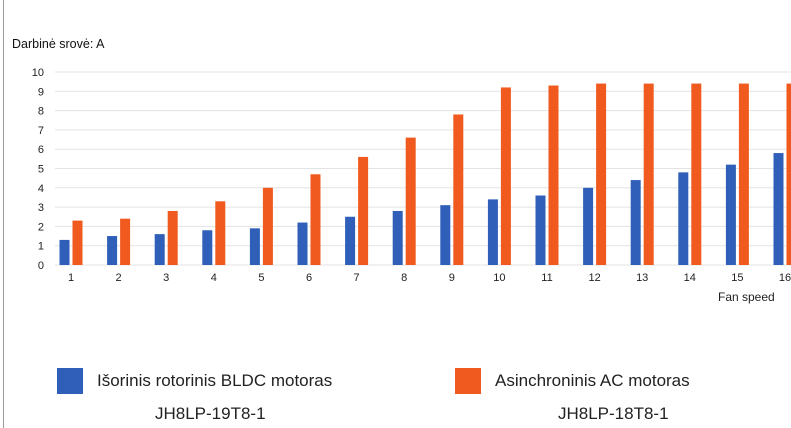  I want to click on y-tick-label: 0, so click(41, 266).